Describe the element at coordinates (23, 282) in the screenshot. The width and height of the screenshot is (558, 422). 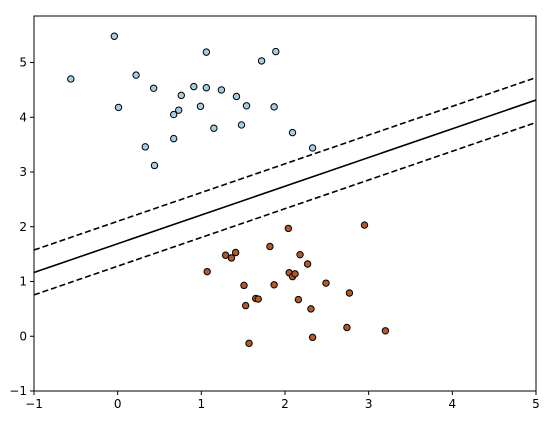
I see `y-tick-label: 1` at that location.